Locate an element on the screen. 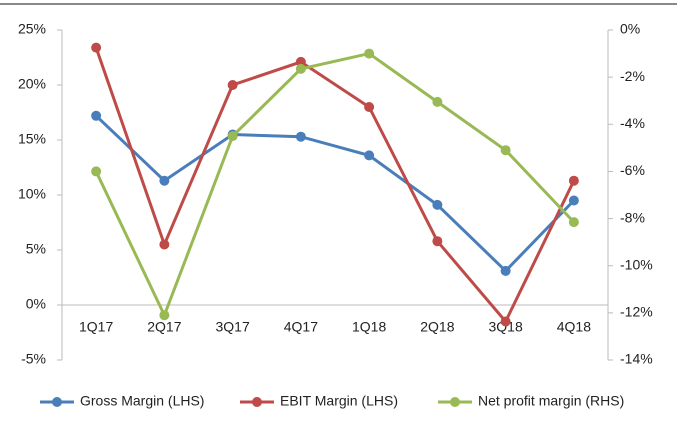 Image resolution: width=677 pixels, height=422 pixels. y2-tick-label: -12% is located at coordinates (636, 312).